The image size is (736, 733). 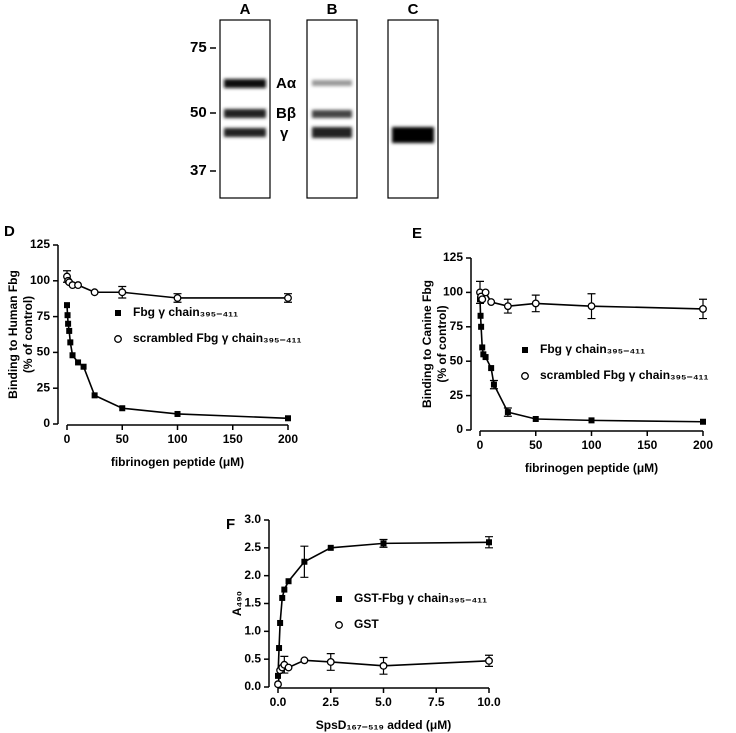 What do you see at coordinates (286, 113) in the screenshot?
I see `band-label: Bβ` at bounding box center [286, 113].